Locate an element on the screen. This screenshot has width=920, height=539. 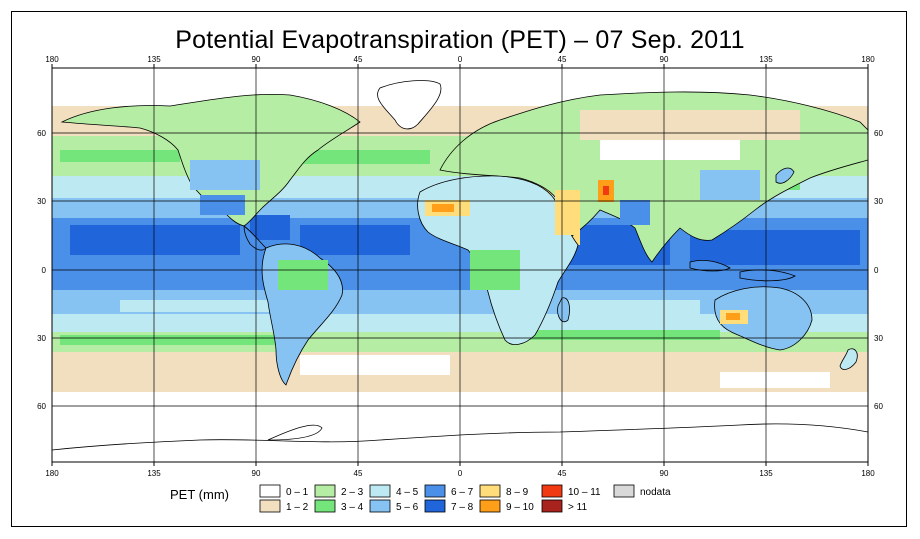
right-lat-tick-30s: 30 is located at coordinates (878, 338).